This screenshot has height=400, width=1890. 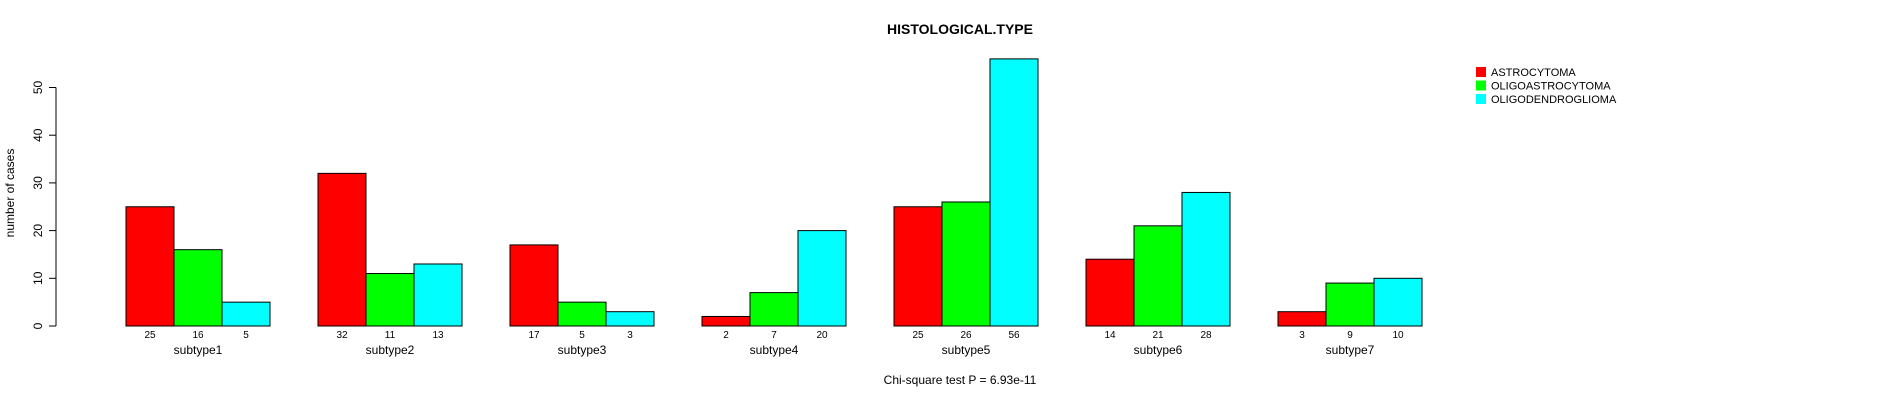 I want to click on bar-group-subtype5: 25 26 56 subtype5, so click(x=966, y=207).